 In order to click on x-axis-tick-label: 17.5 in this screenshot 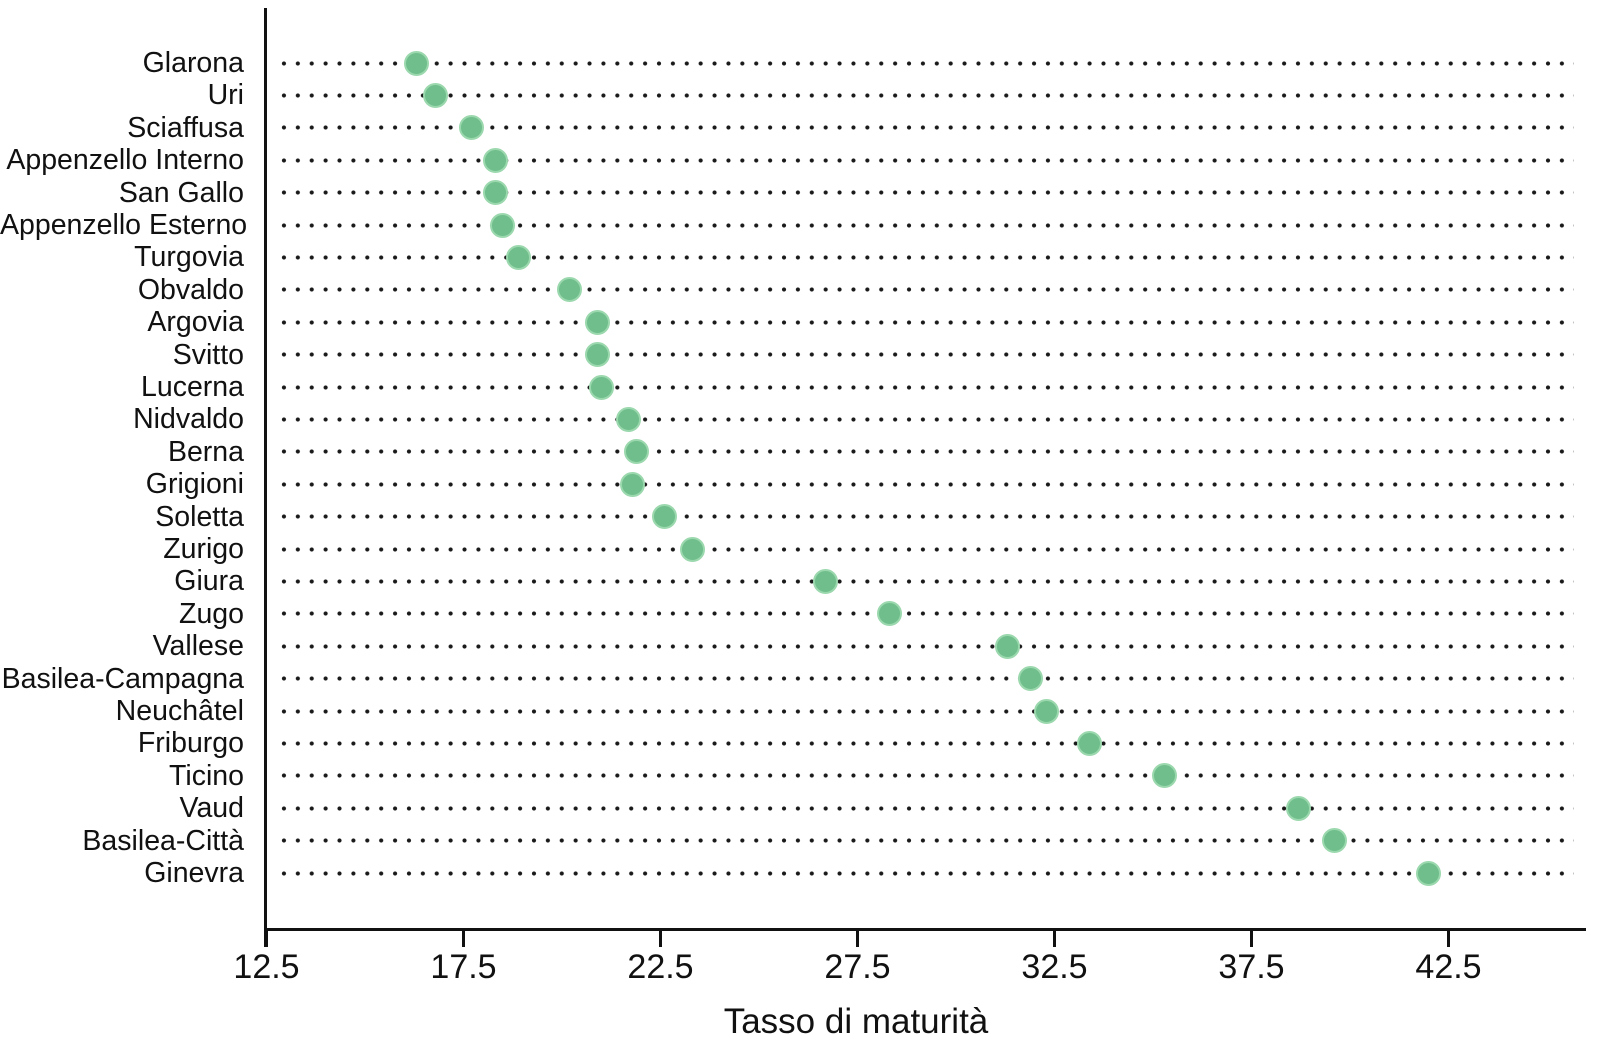, I will do `click(463, 967)`.